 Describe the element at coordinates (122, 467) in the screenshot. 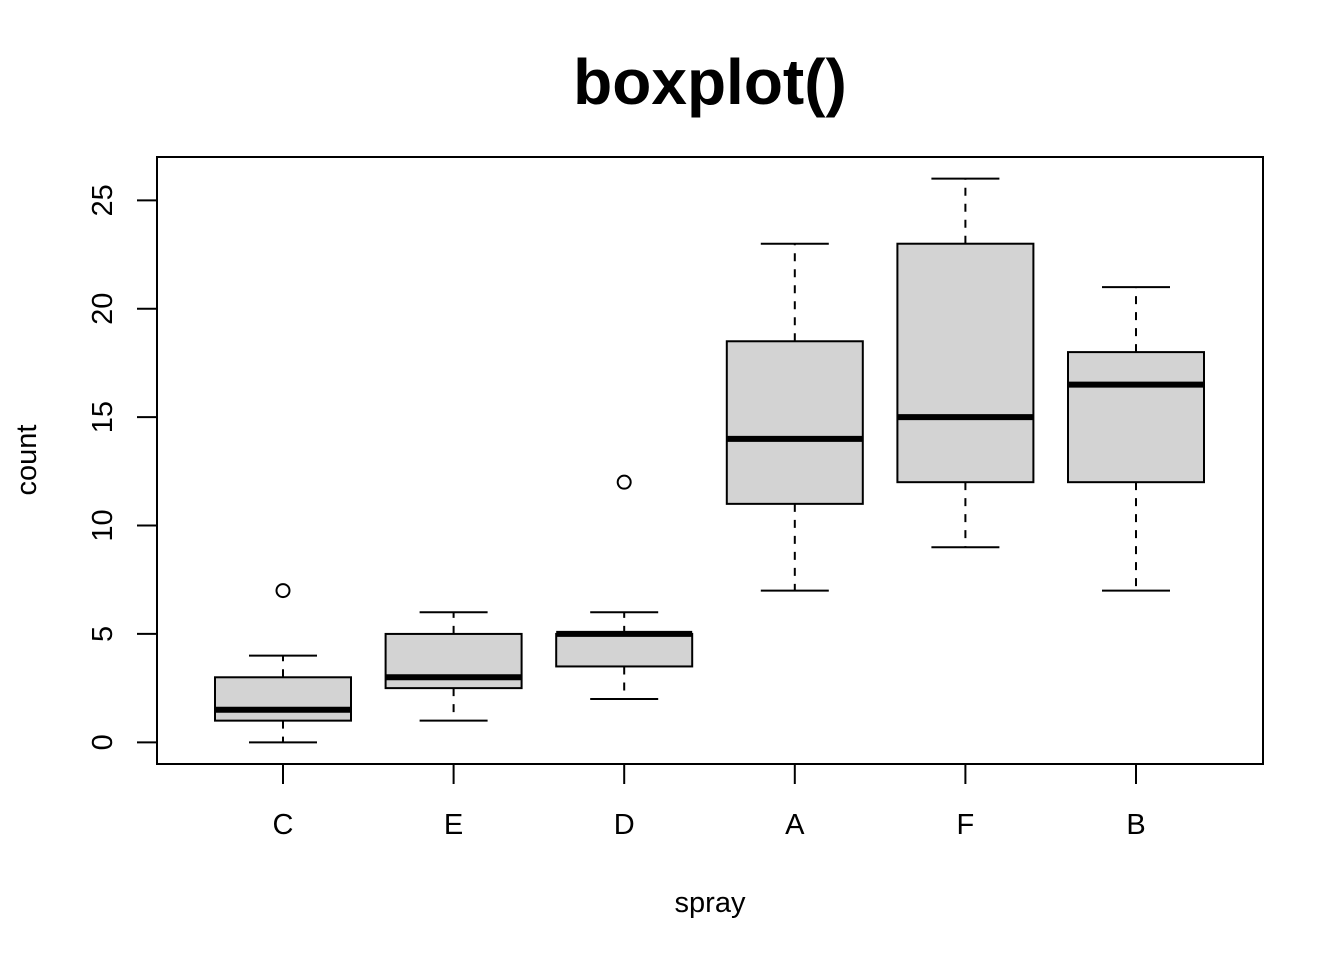

I see `y-axis: 0 5 10 15 20 25` at that location.